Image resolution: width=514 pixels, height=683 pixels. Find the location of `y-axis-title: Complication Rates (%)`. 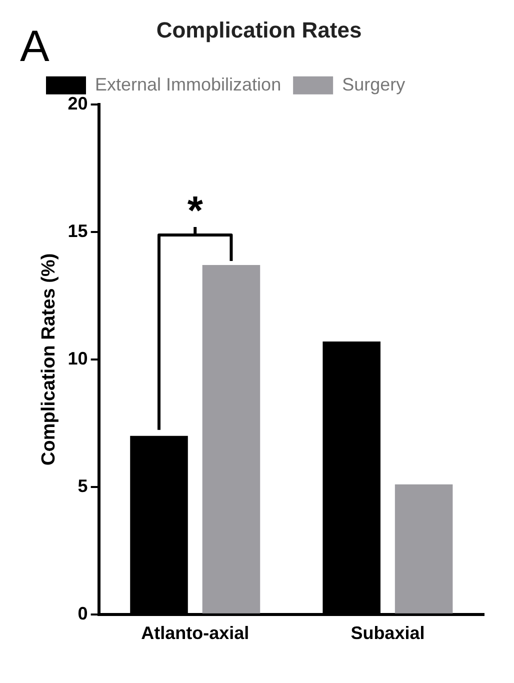

y-axis-title: Complication Rates (%) is located at coordinates (49, 359).